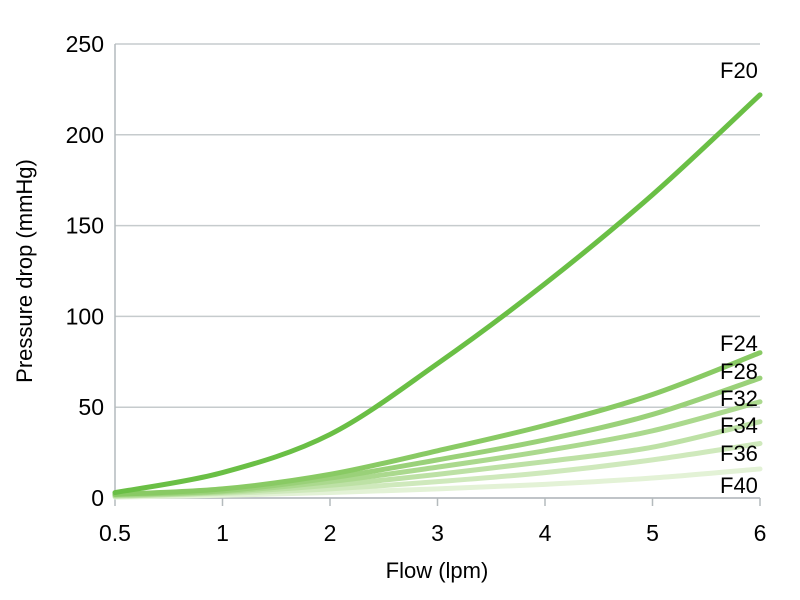 The width and height of the screenshot is (800, 600). I want to click on y-tick-label-100: 100, so click(85, 316).